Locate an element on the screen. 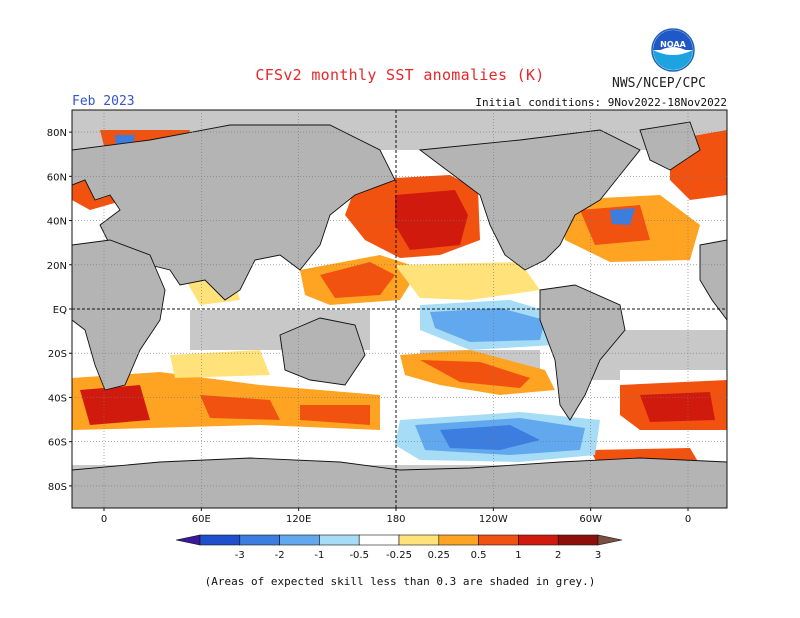  colorbar-label: -2 is located at coordinates (280, 555).